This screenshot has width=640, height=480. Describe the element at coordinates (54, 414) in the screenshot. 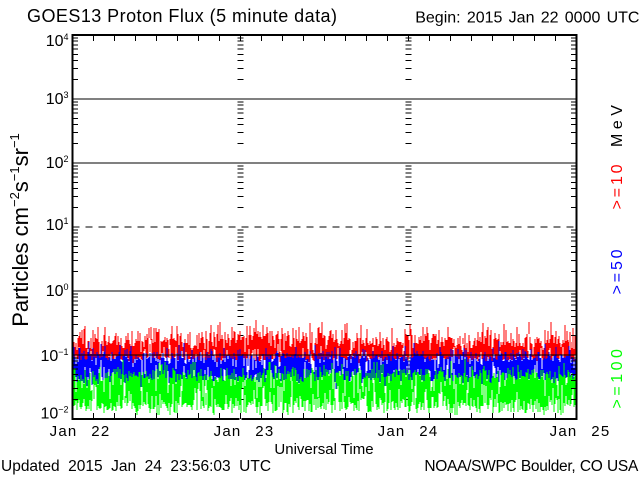

I see `svg-text: 10⁻²` at that location.